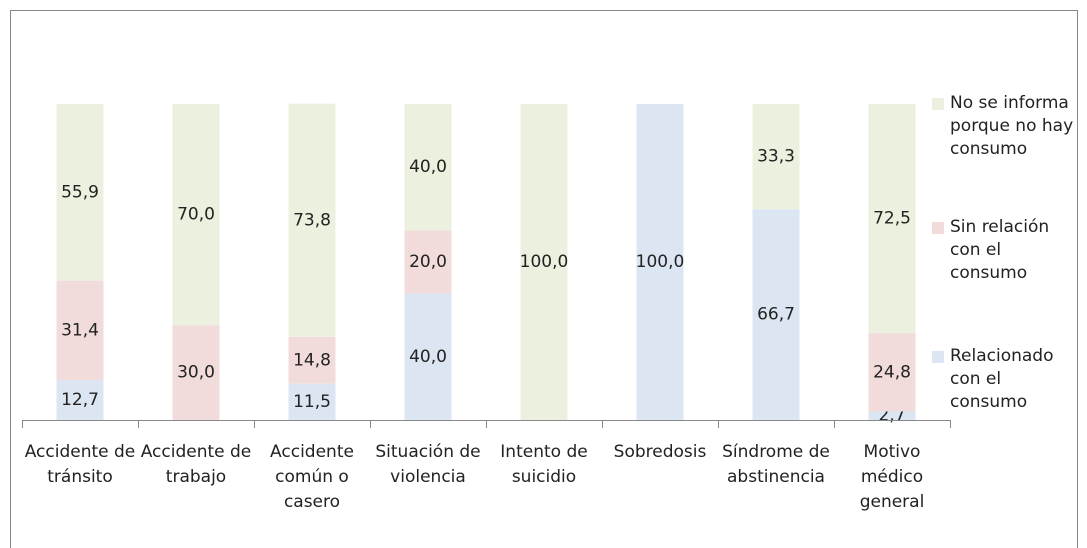 The height and width of the screenshot is (548, 1087). What do you see at coordinates (660, 452) in the screenshot?
I see `x-tick-label: Sobredosis` at bounding box center [660, 452].